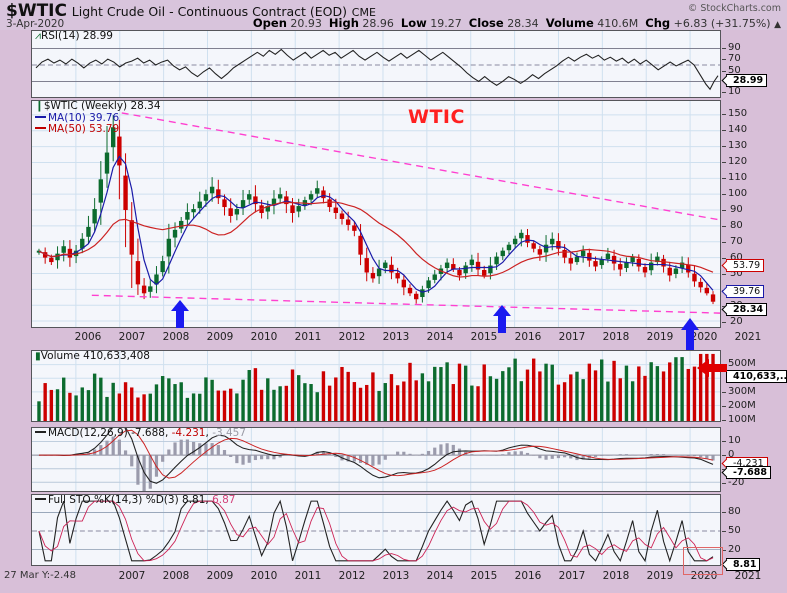 Image resolution: width=787 pixels, height=593 pixels. Describe the element at coordinates (269, 23) in the screenshot. I see `open-label: Open` at that location.